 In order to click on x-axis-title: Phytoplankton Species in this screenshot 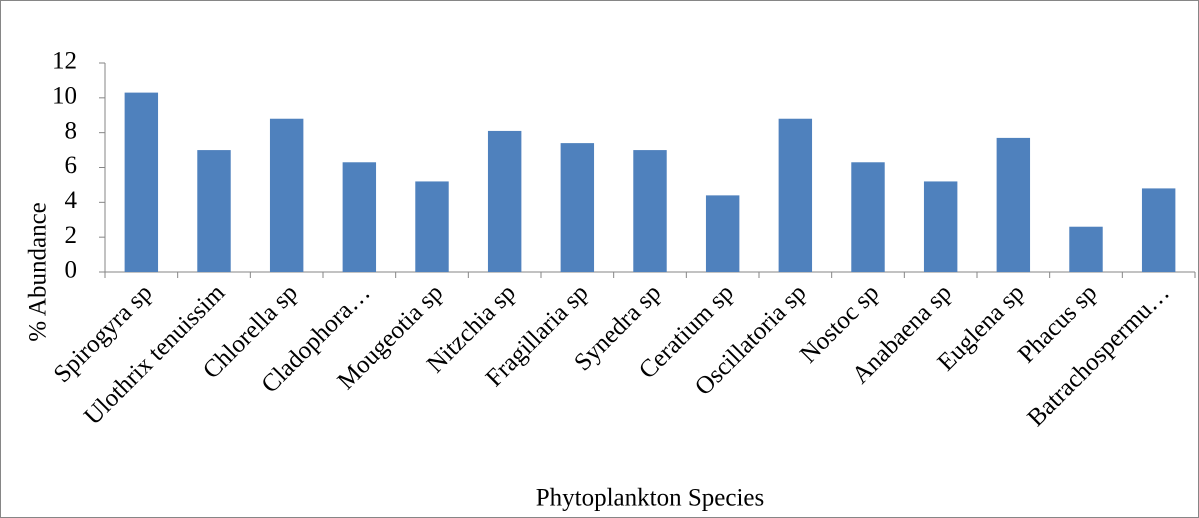, I will do `click(650, 498)`.